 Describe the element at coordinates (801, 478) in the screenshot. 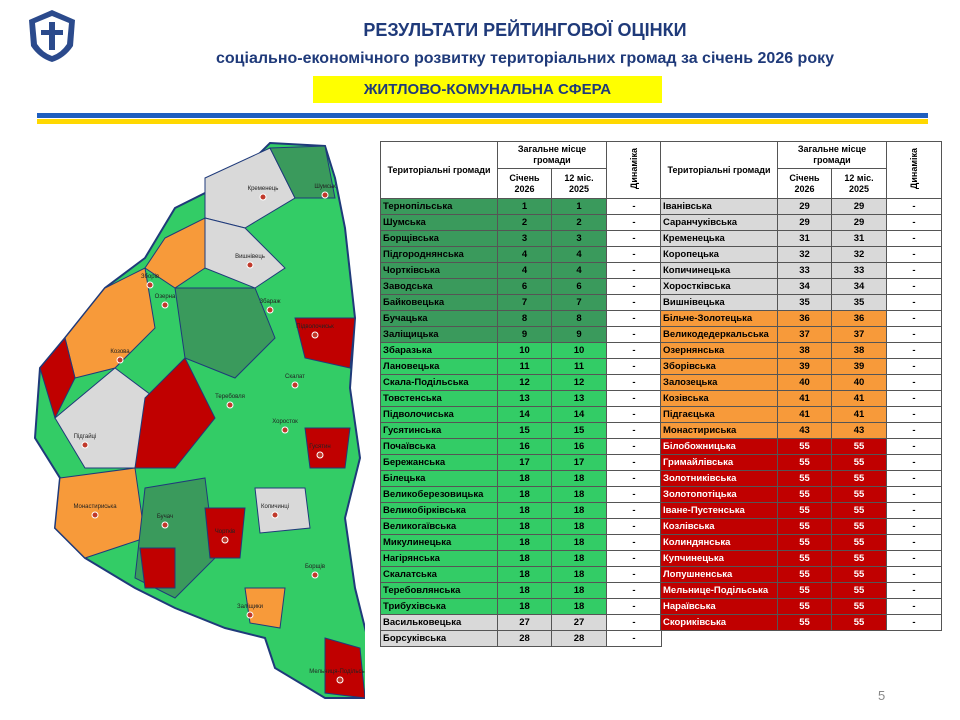

I see `table-row: Золотниківська 55 55-` at that location.